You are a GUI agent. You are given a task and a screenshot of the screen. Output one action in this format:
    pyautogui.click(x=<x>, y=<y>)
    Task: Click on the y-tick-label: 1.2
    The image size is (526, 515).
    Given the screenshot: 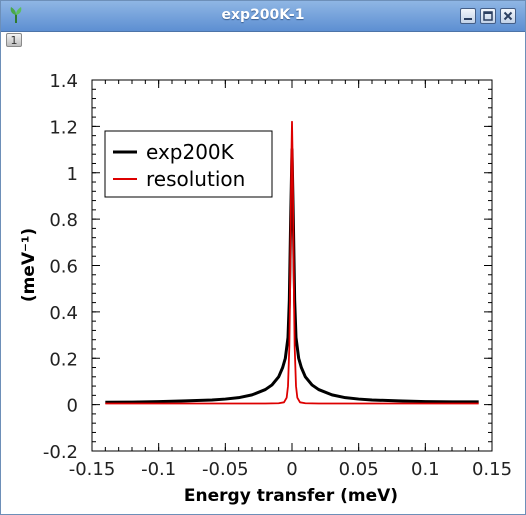 What is the action you would take?
    pyautogui.click(x=63, y=127)
    